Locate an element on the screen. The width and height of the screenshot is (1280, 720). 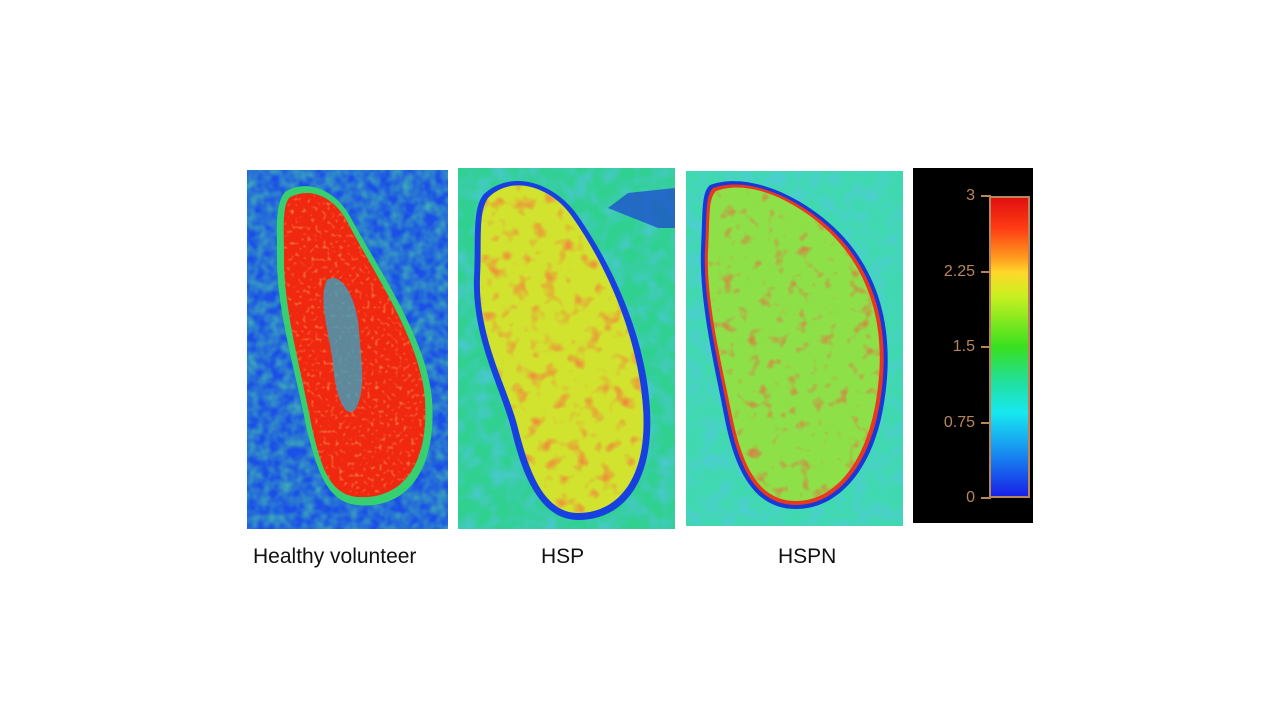
caption-hsp: HSP is located at coordinates (563, 556).